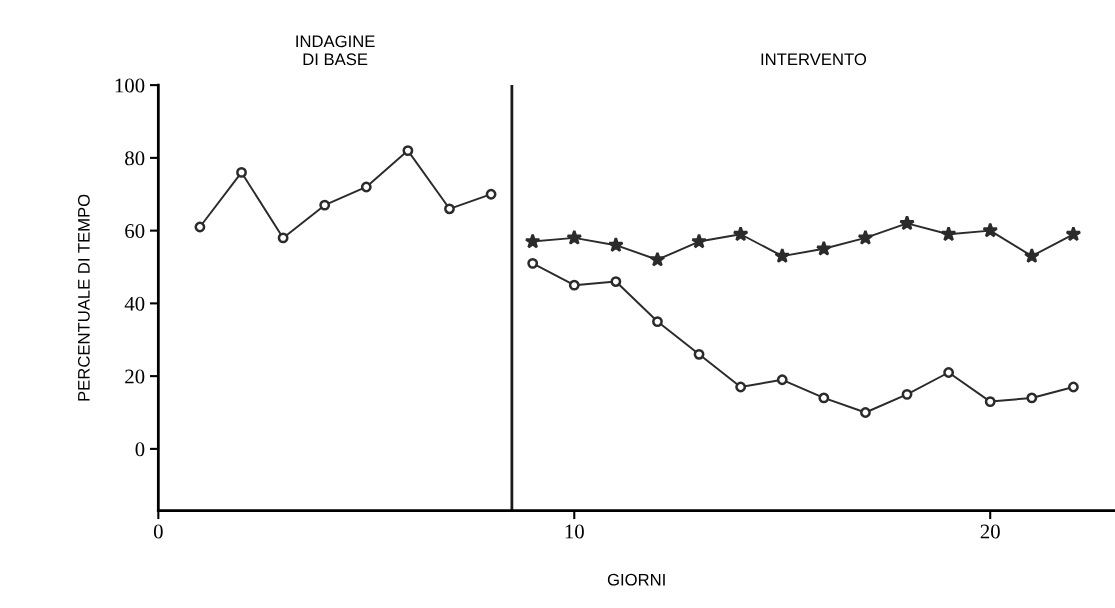 The image size is (1115, 608). I want to click on y-tick-label: 80, so click(135, 158).